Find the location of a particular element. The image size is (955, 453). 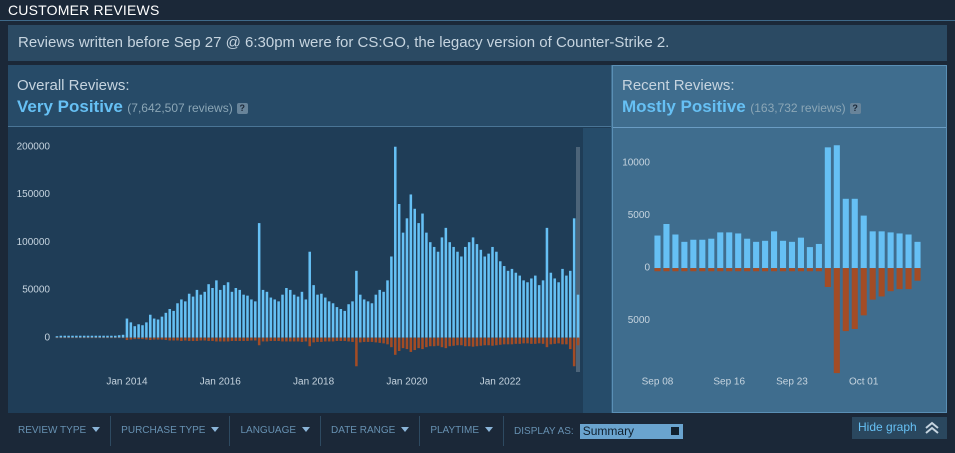

y-tick-label: 50000 is located at coordinates (36, 290).